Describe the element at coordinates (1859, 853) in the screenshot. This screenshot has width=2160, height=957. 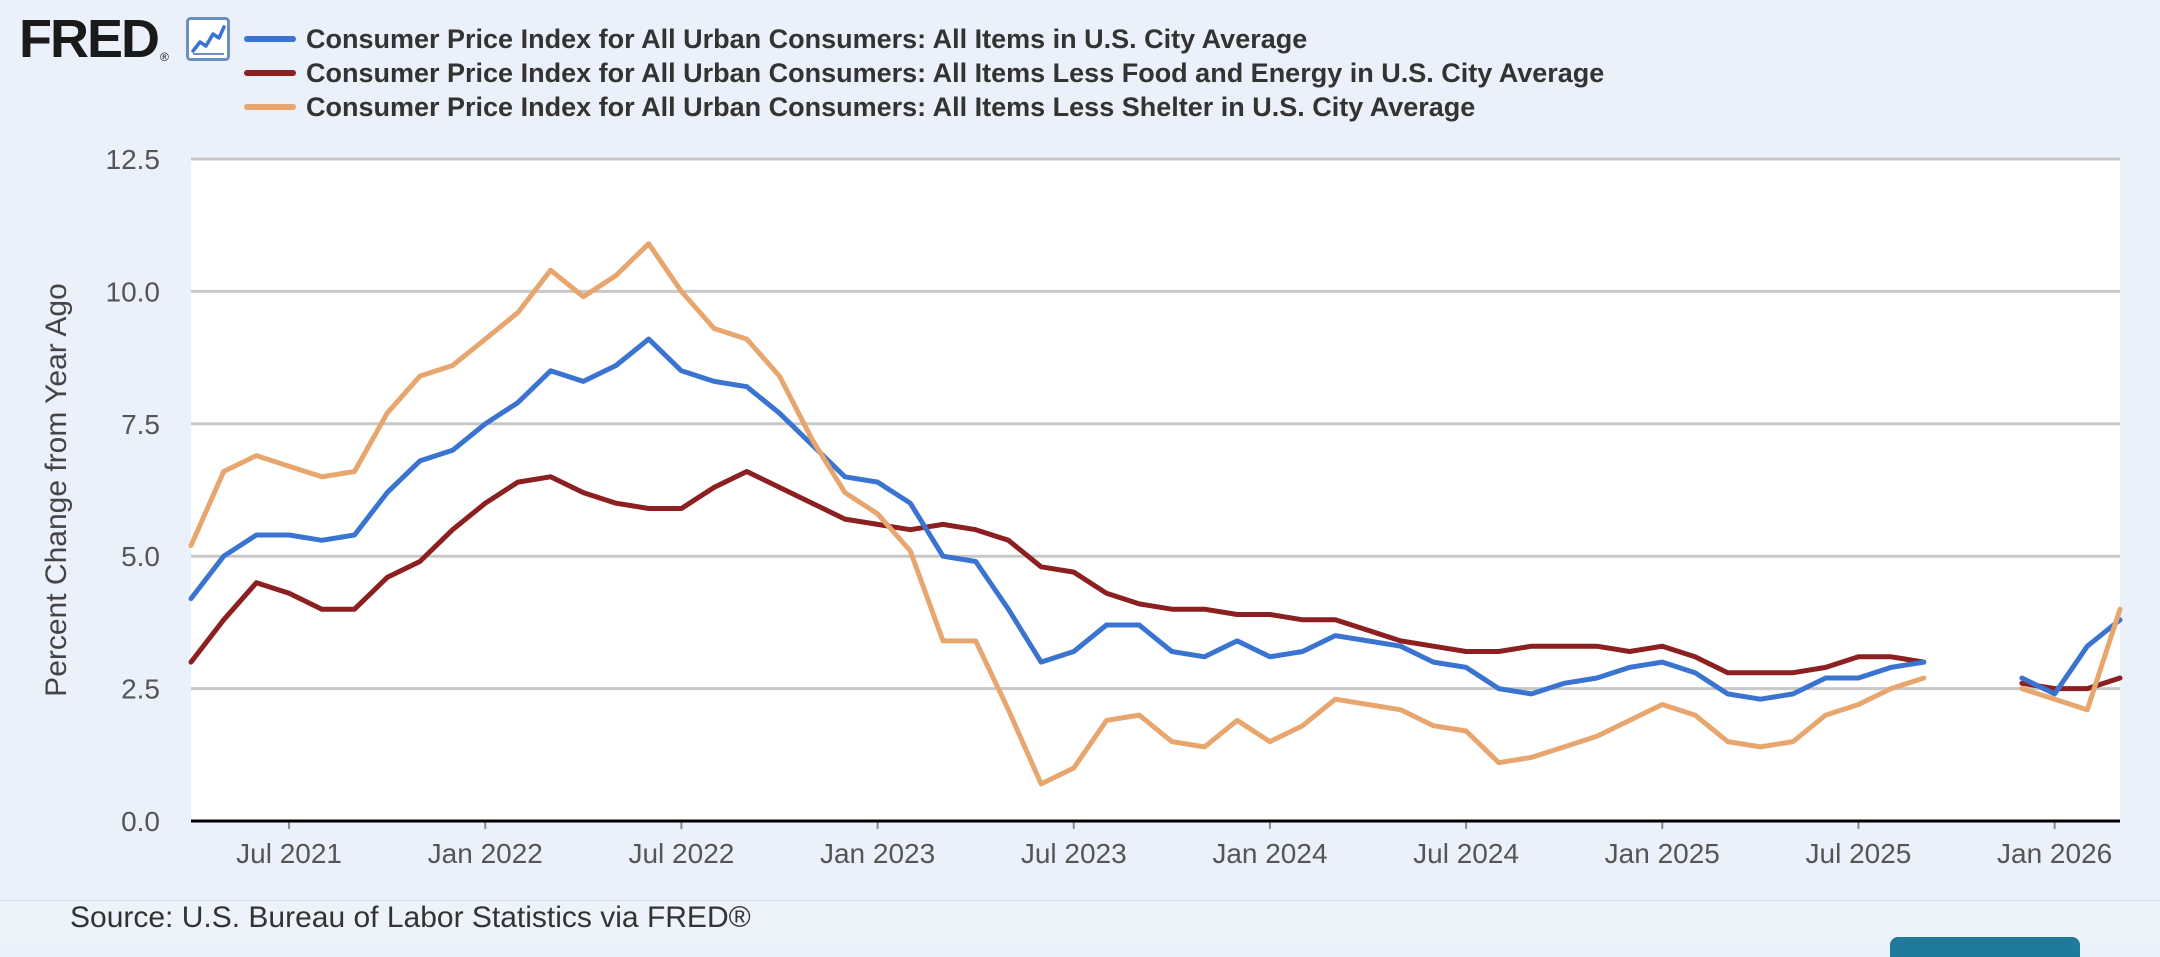
I see `x-tick-label: Jul 2025` at that location.